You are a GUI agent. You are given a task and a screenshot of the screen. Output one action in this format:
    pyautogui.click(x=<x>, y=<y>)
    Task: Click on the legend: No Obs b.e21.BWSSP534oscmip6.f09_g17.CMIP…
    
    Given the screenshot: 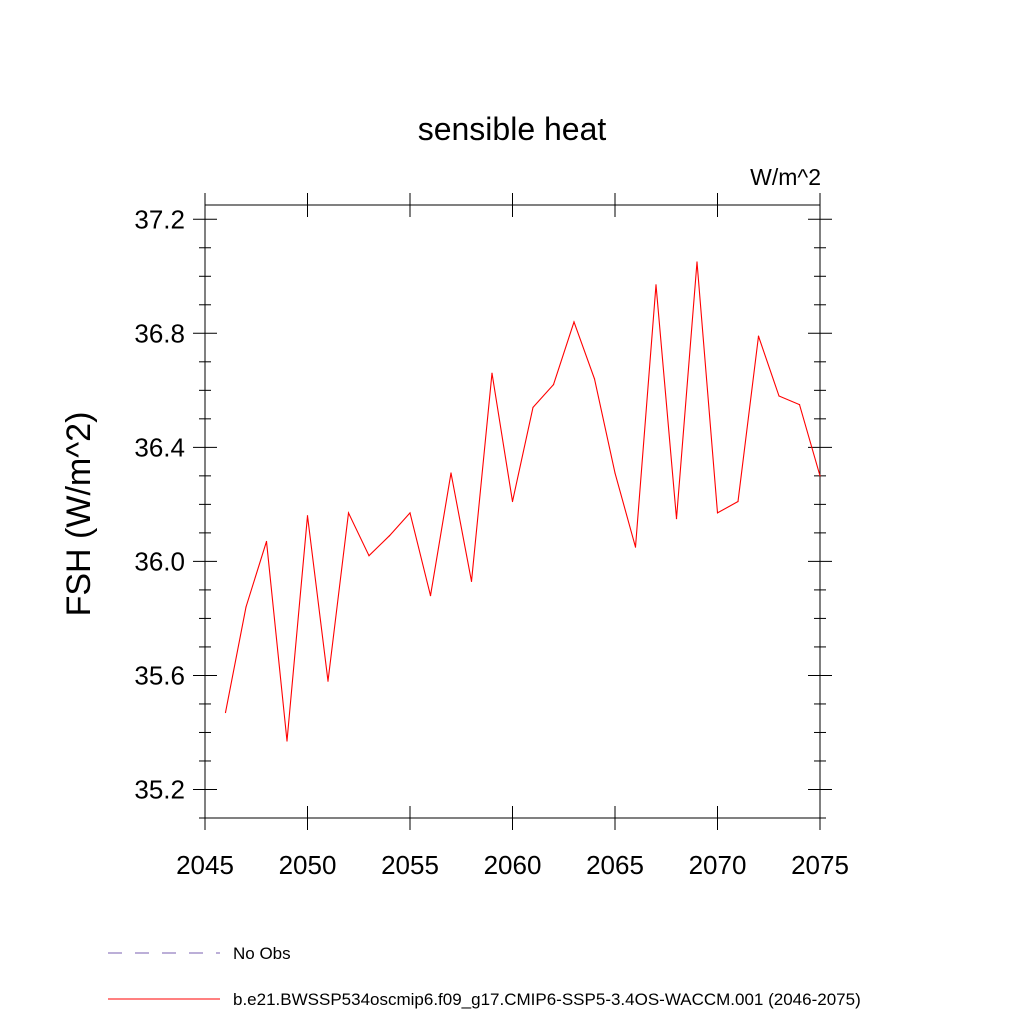 What is the action you would take?
    pyautogui.click(x=484, y=976)
    